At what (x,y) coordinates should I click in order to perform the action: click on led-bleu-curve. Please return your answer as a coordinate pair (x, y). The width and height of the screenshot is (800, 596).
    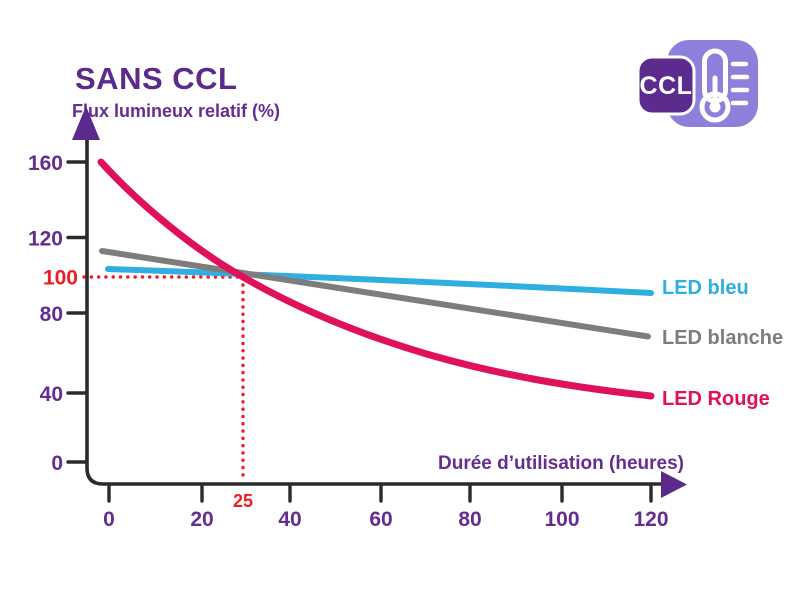
    Looking at the image, I should click on (379, 281).